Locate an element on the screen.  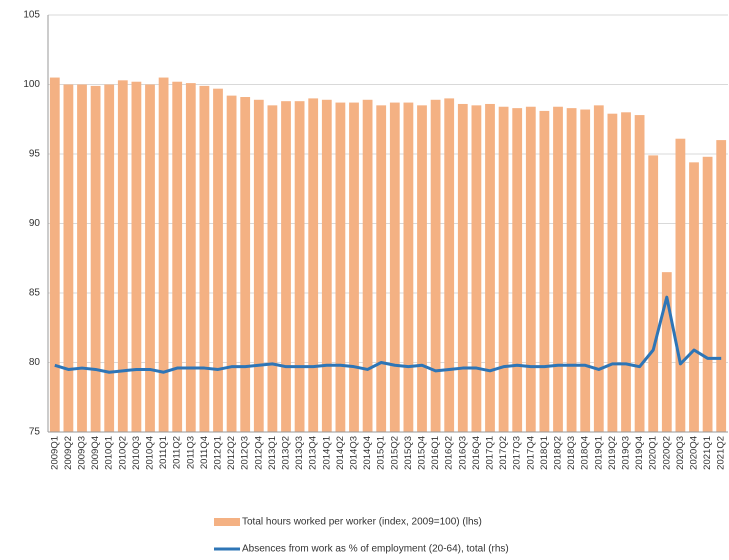
x-tick-label: 2018Q2 is located at coordinates (558, 453).